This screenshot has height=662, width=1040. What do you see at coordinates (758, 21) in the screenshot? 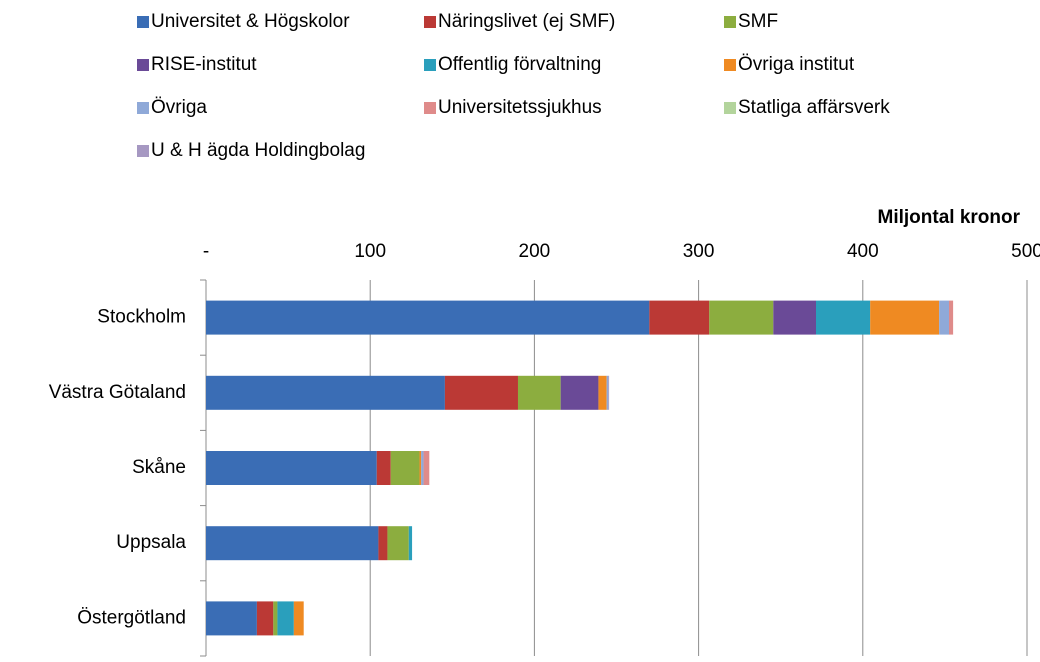
I see `legend-label: SMF` at bounding box center [758, 21].